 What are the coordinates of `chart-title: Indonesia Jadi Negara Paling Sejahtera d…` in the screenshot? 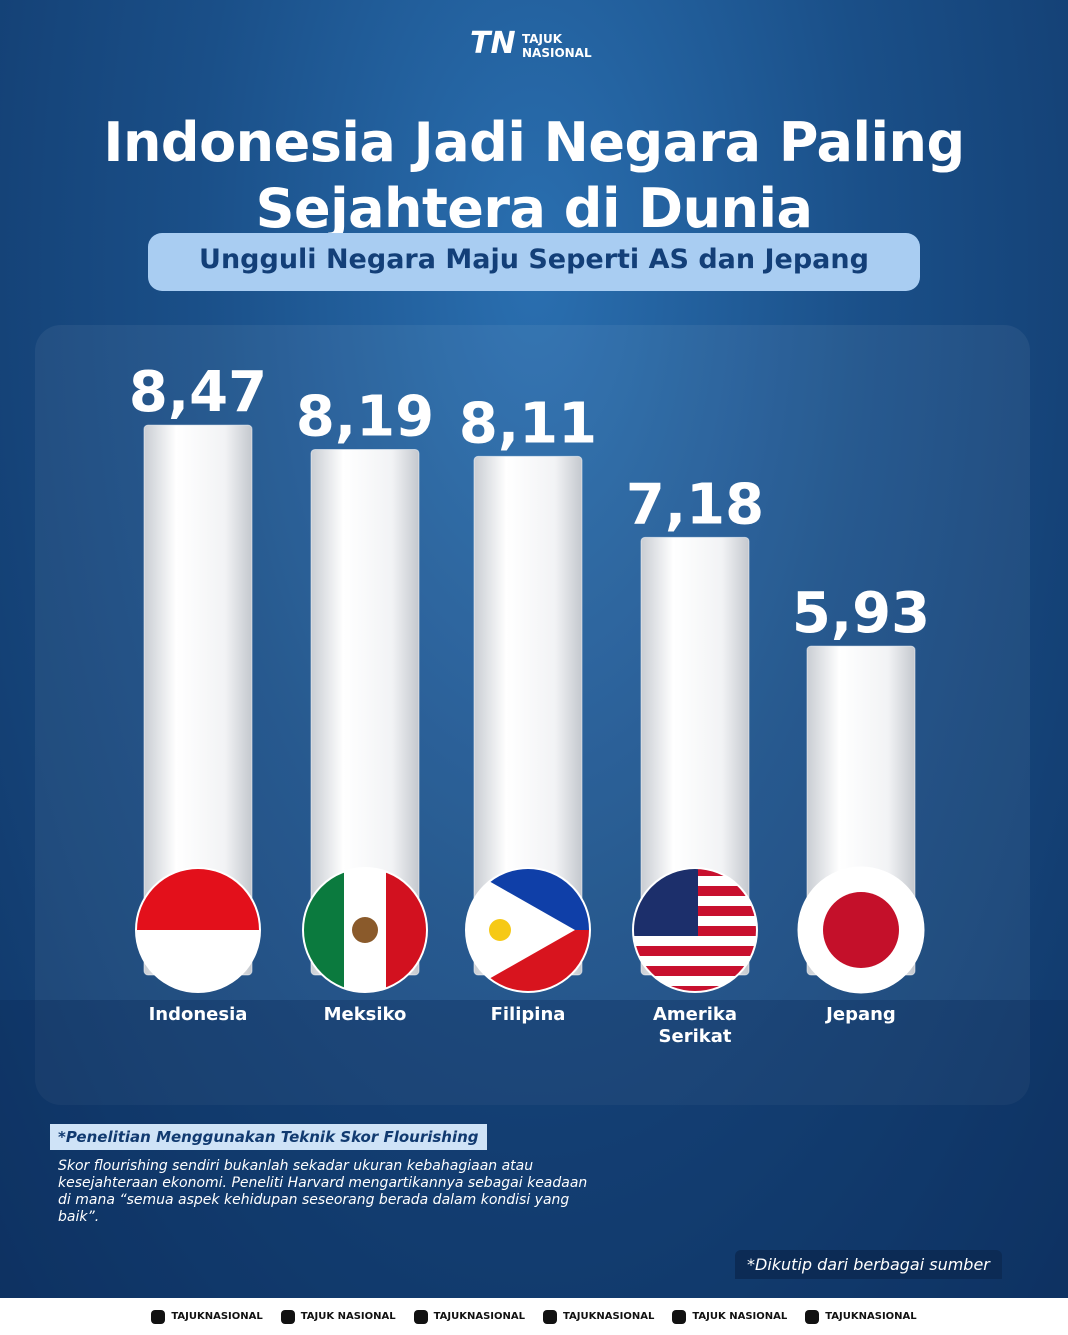 It's located at (534, 175).